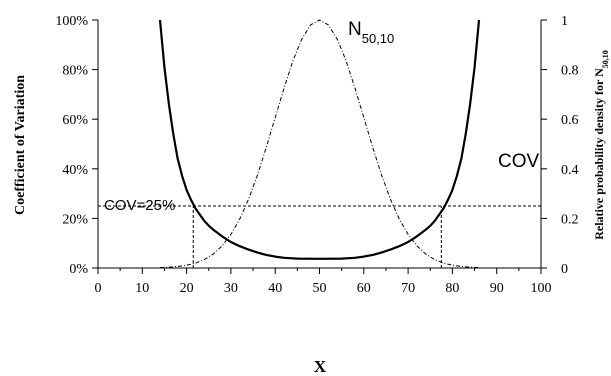  What do you see at coordinates (605, 59) in the screenshot?
I see `right-axis-title-sub: 50,10` at bounding box center [605, 59].